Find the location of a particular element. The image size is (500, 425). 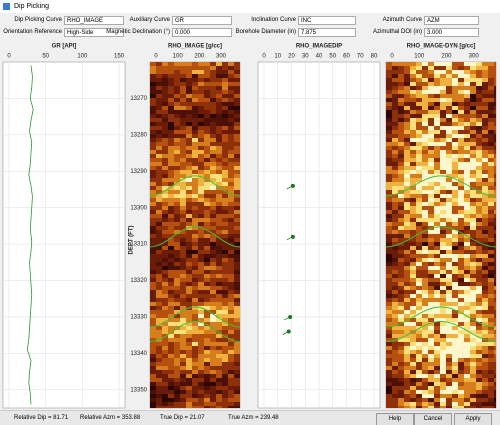

dropdown: RHO_IMAGE is located at coordinates (94, 20).